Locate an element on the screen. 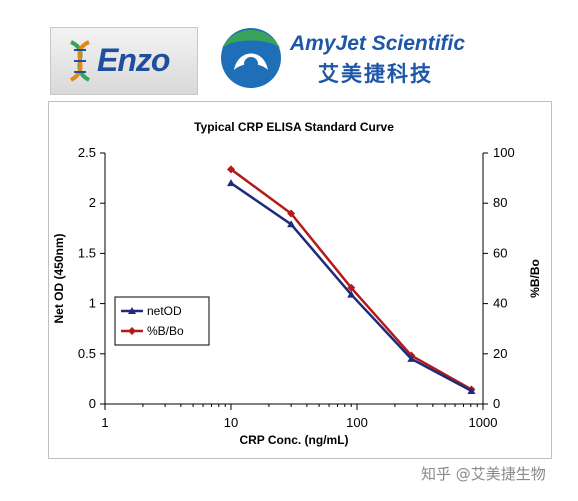 The image size is (578, 501). y-tick-label: 2 is located at coordinates (92, 202).